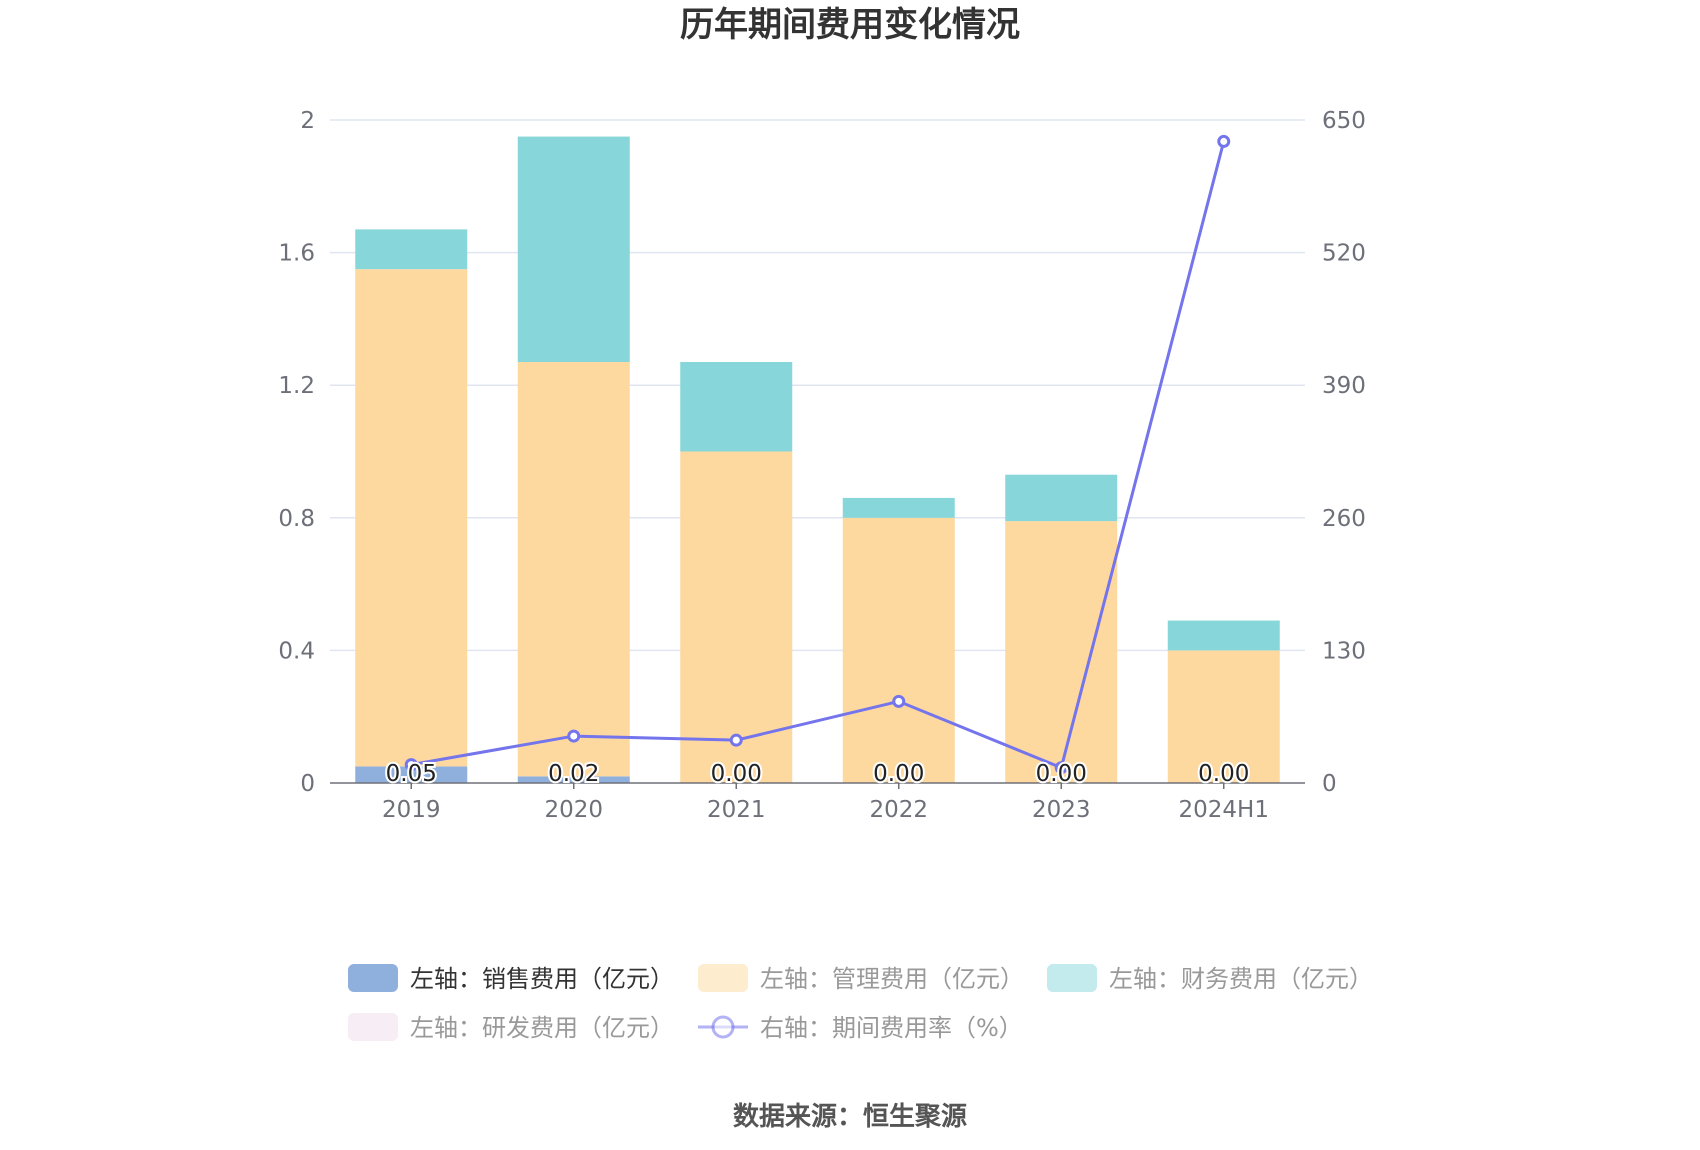 The image size is (1700, 1150). I want to click on left-tick-label: 0, so click(307, 784).